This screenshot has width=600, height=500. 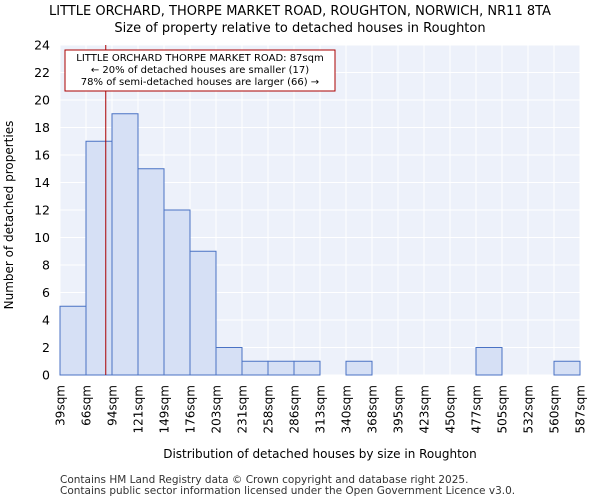 I want to click on y-tick-label: 20, so click(x=42, y=100).